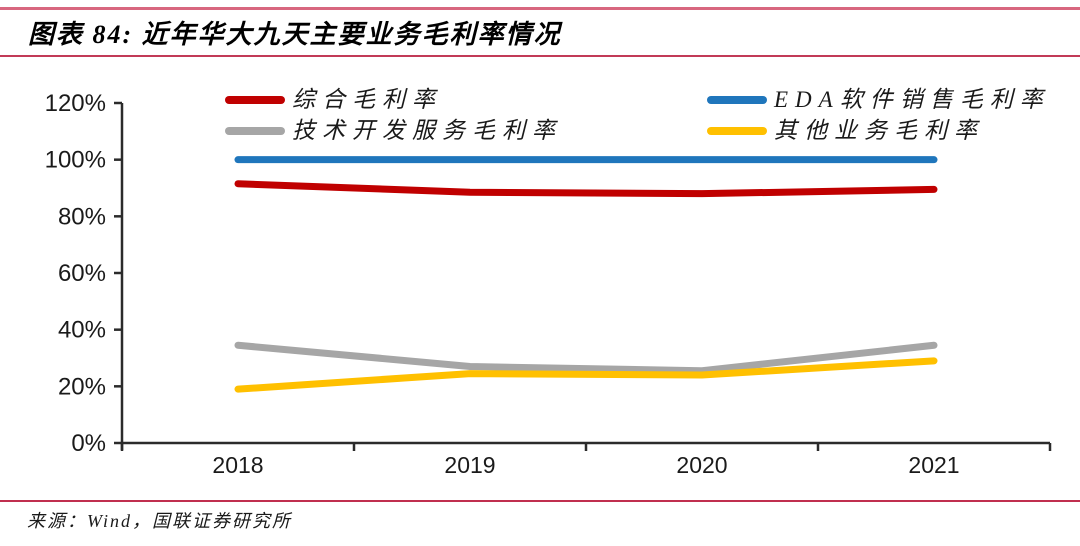  What do you see at coordinates (540, 501) in the screenshot?
I see `bottom-divider` at bounding box center [540, 501].